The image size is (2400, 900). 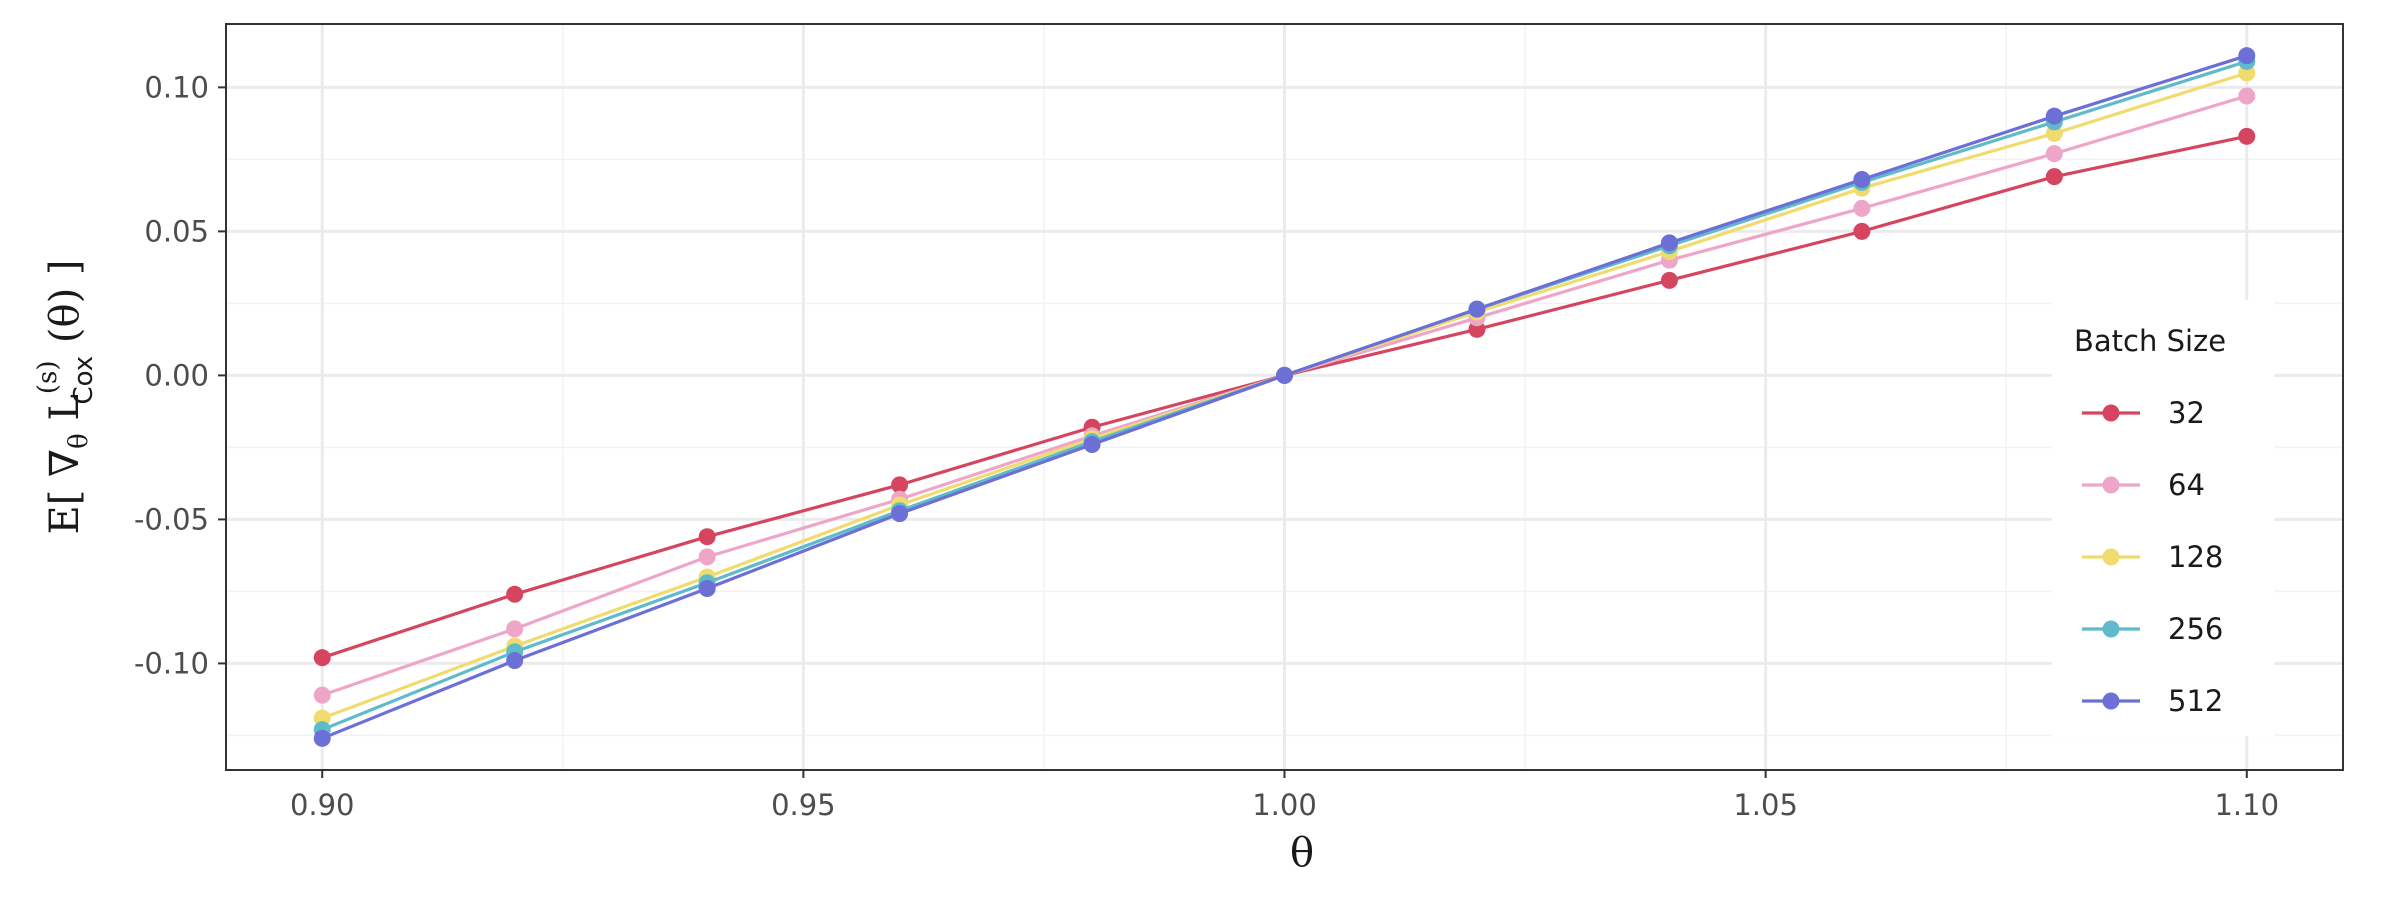 What do you see at coordinates (2195, 629) in the screenshot?
I see `legend-label: 256` at bounding box center [2195, 629].